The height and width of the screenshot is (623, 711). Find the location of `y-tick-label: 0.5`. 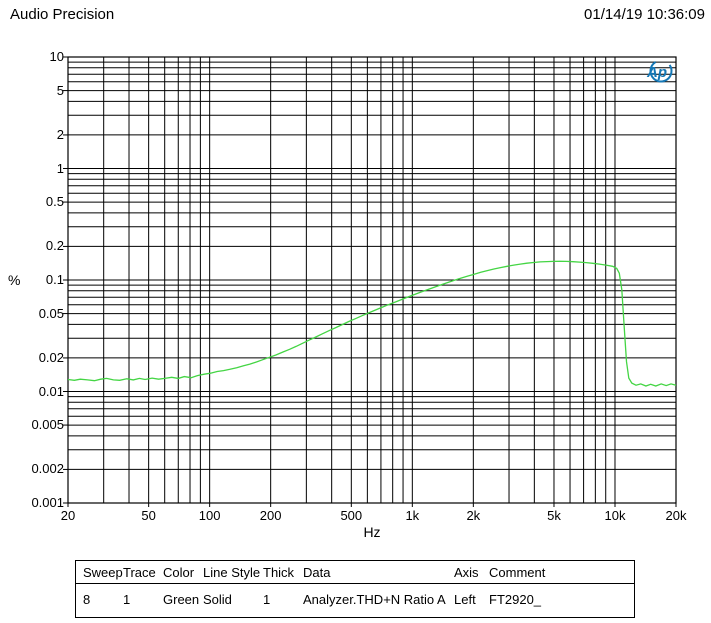

y-tick-label: 0.5 is located at coordinates (54, 202).